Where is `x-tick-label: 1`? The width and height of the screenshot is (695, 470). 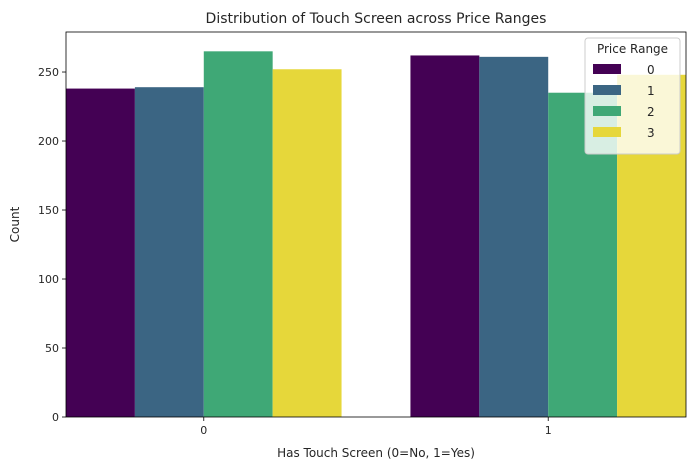
x-tick-label: 1 is located at coordinates (548, 430).